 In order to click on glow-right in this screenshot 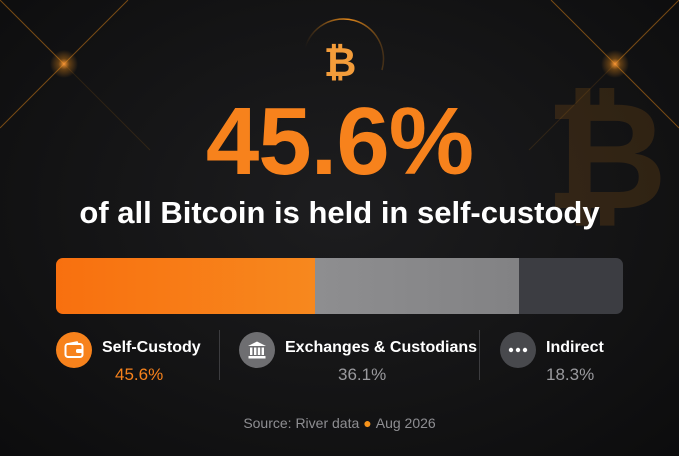, I will do `click(615, 64)`.